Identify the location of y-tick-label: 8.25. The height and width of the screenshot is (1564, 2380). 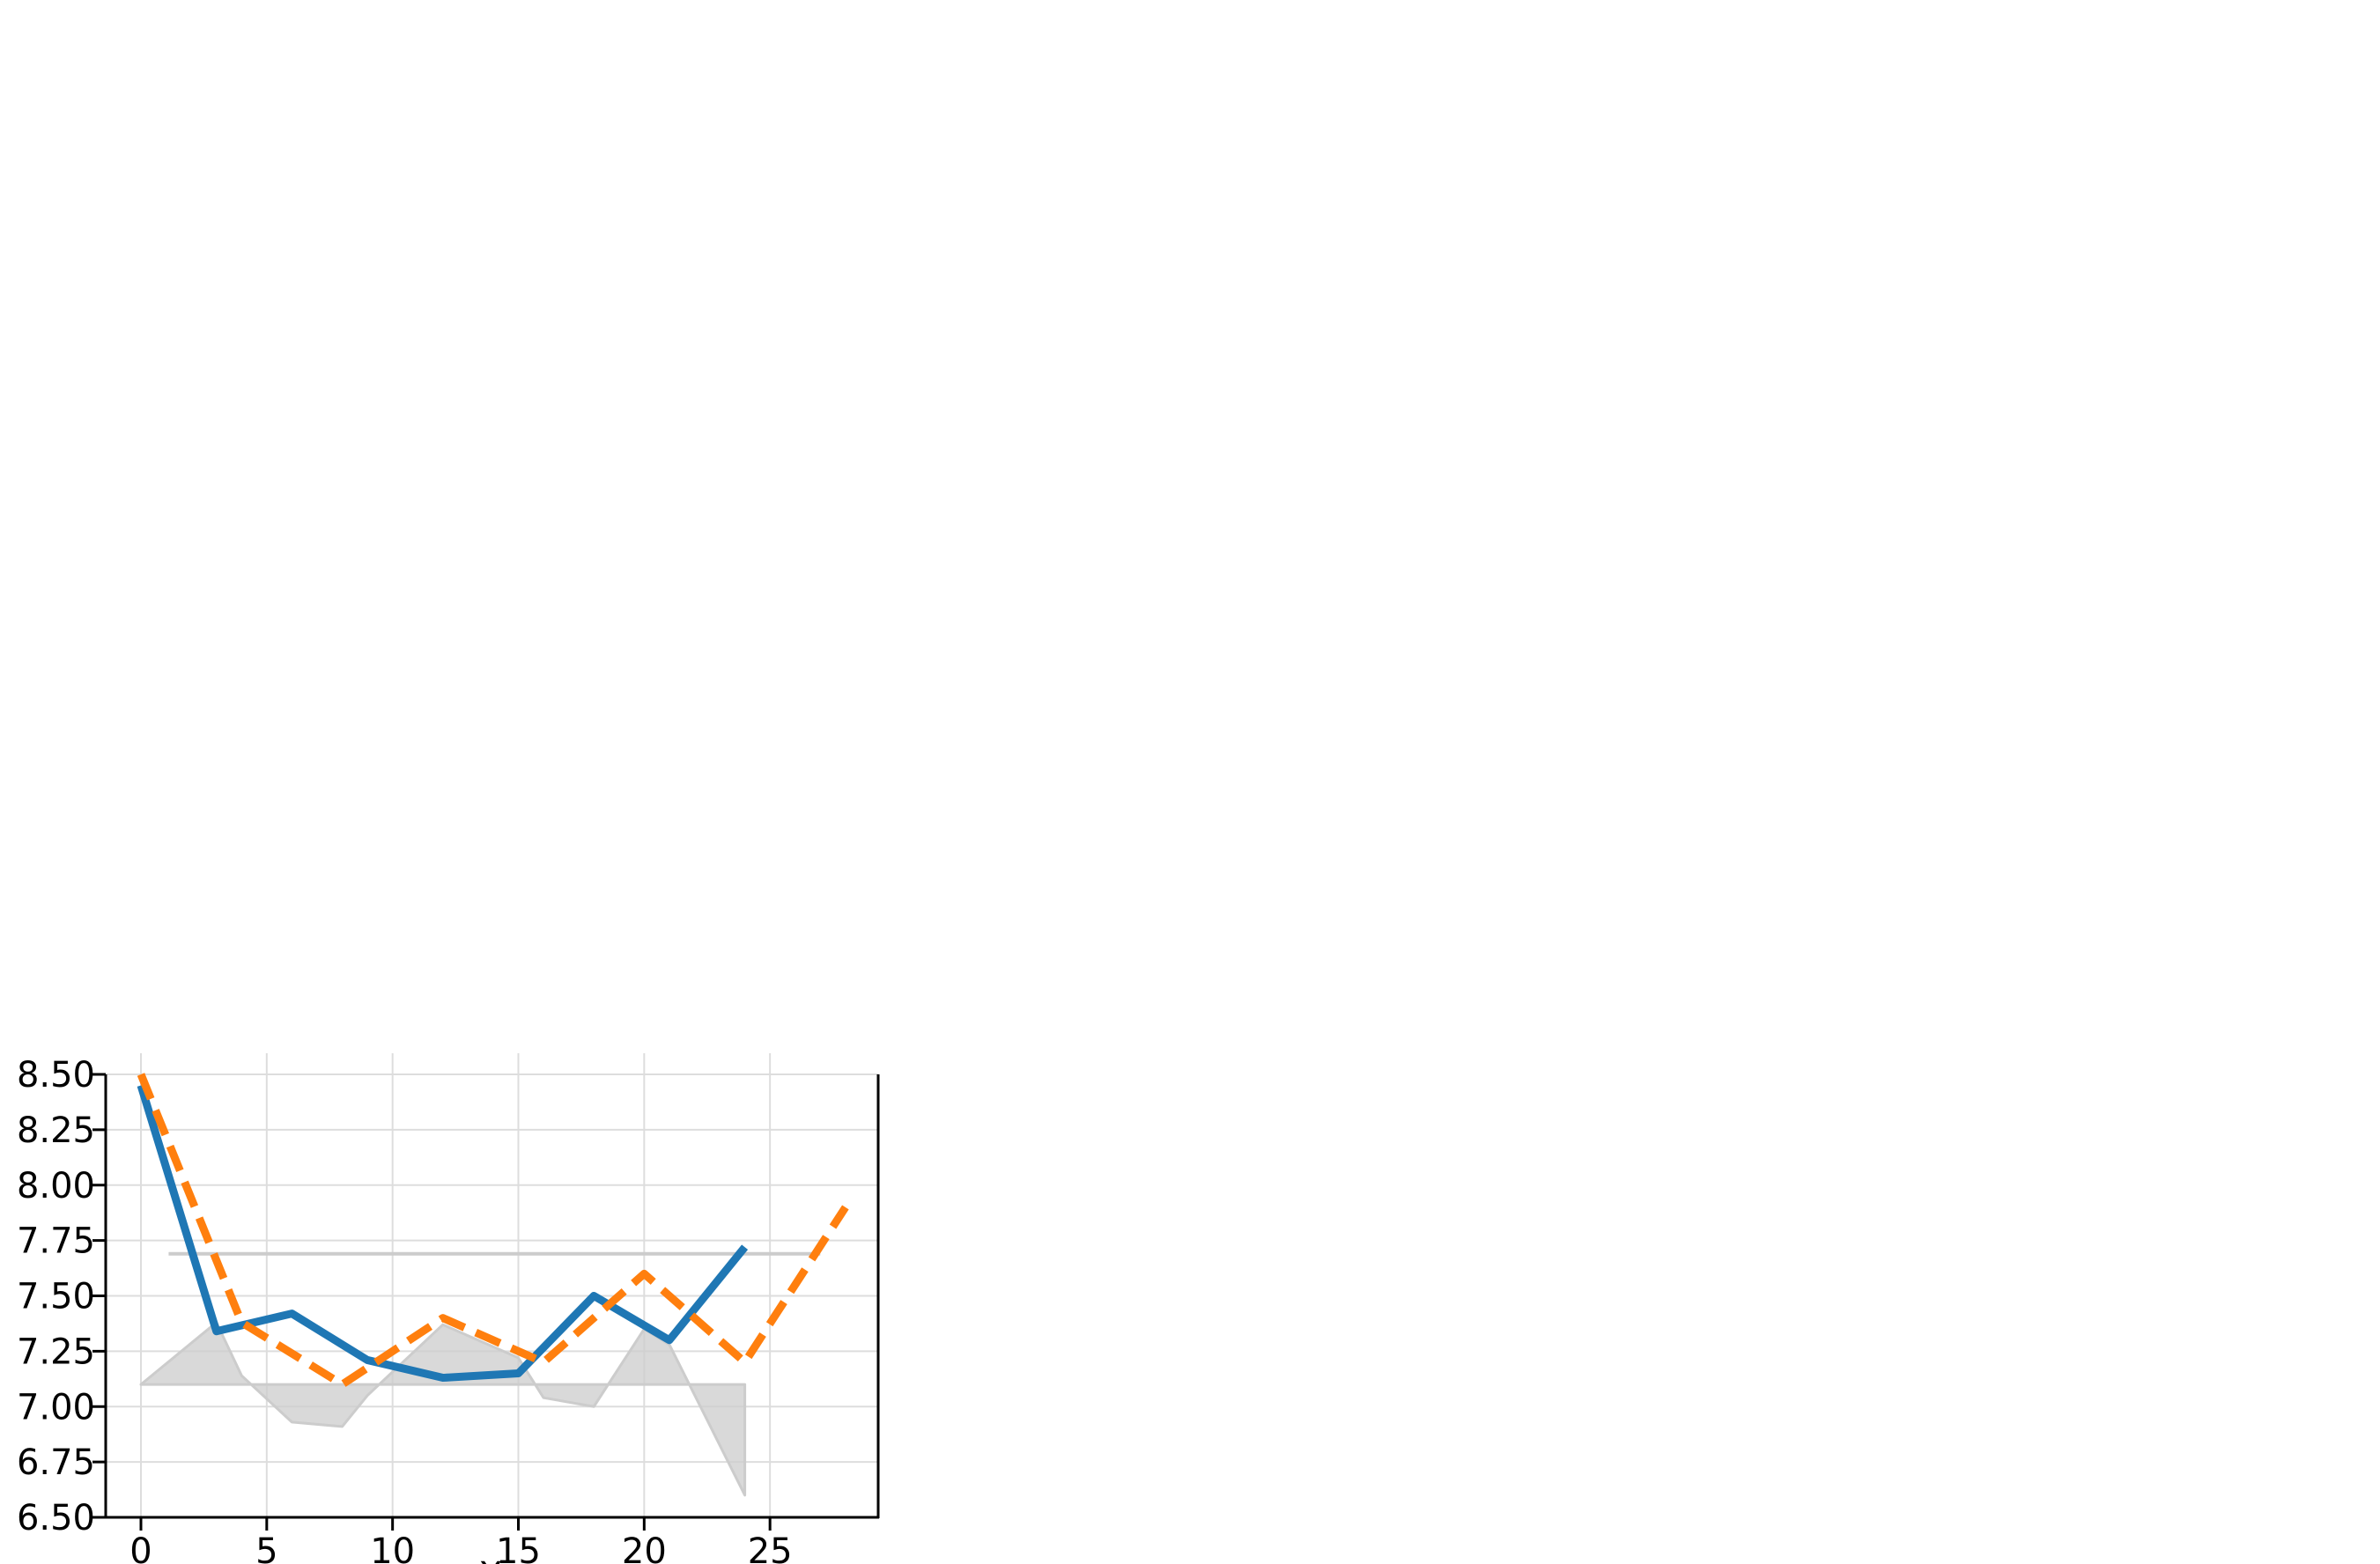
(56, 1130).